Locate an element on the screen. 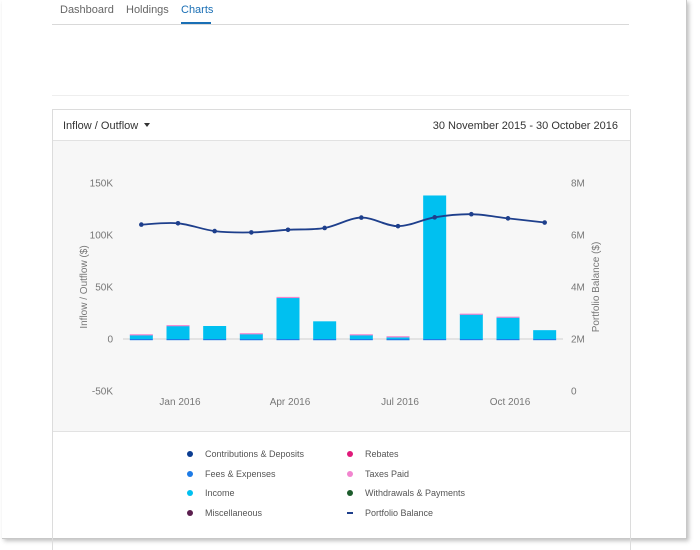 The image size is (700, 550). legend-item: Income is located at coordinates (211, 493).